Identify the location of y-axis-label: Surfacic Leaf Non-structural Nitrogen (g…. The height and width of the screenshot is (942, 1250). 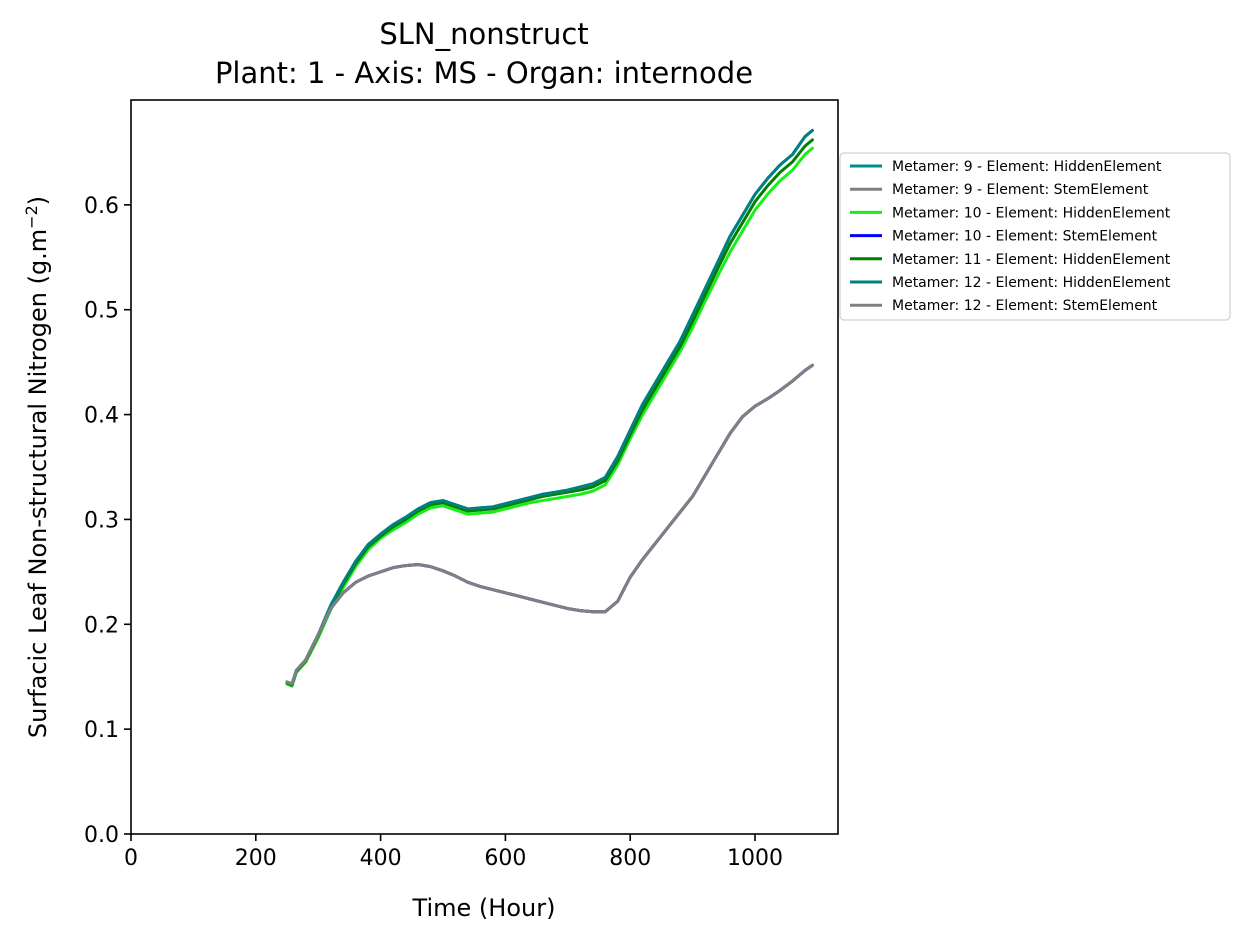
(37, 467).